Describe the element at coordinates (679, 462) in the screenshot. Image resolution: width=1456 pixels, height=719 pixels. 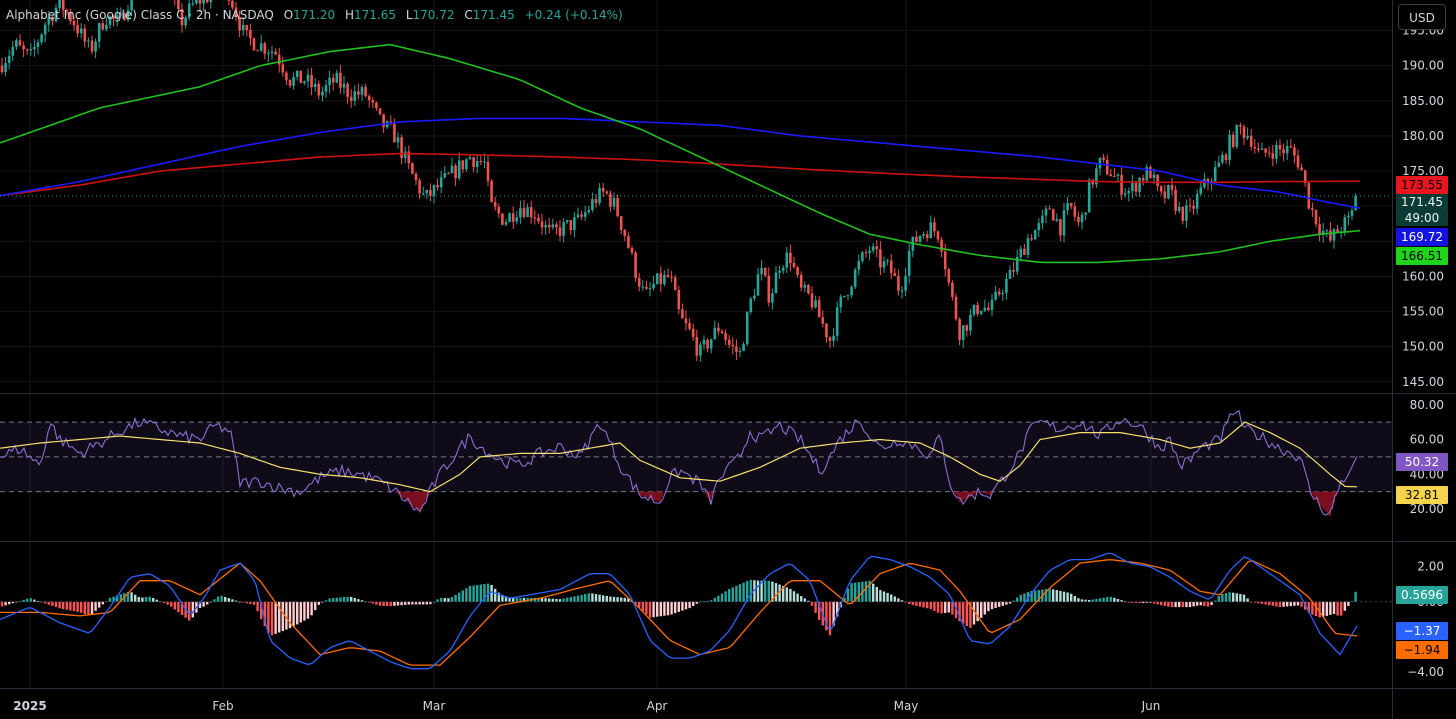
I see `rsi-lines` at that location.